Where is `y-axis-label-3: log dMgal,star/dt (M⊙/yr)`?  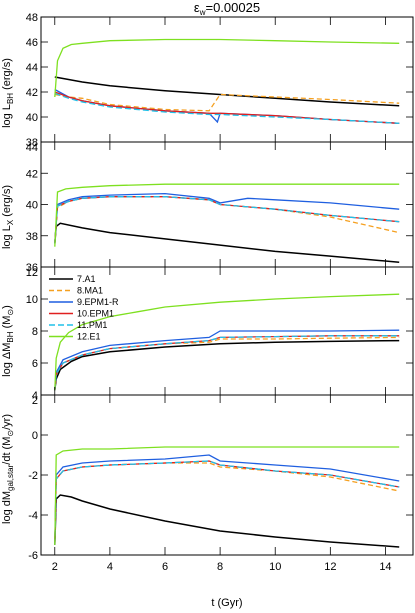 y-axis-label-3: log dMgal,star/dt (M⊙/yr) is located at coordinates (8, 469).